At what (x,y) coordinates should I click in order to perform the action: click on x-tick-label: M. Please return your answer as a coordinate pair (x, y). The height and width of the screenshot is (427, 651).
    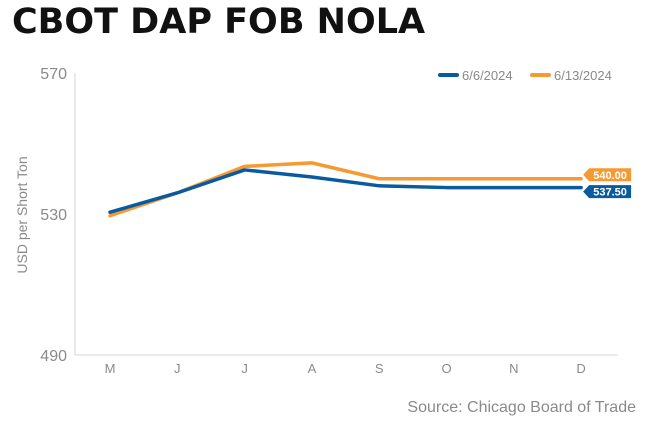
    Looking at the image, I should click on (110, 368).